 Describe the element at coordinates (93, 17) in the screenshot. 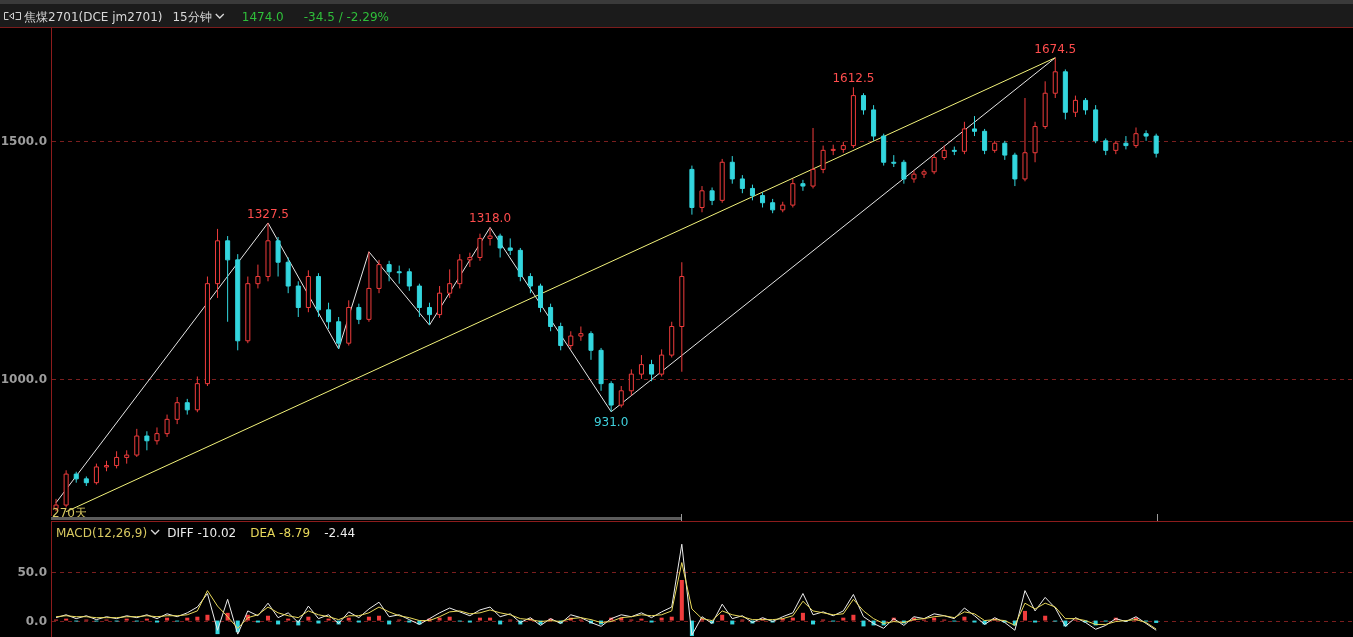

I see `chart-title: 焦煤2701(DCE jm2701)` at that location.